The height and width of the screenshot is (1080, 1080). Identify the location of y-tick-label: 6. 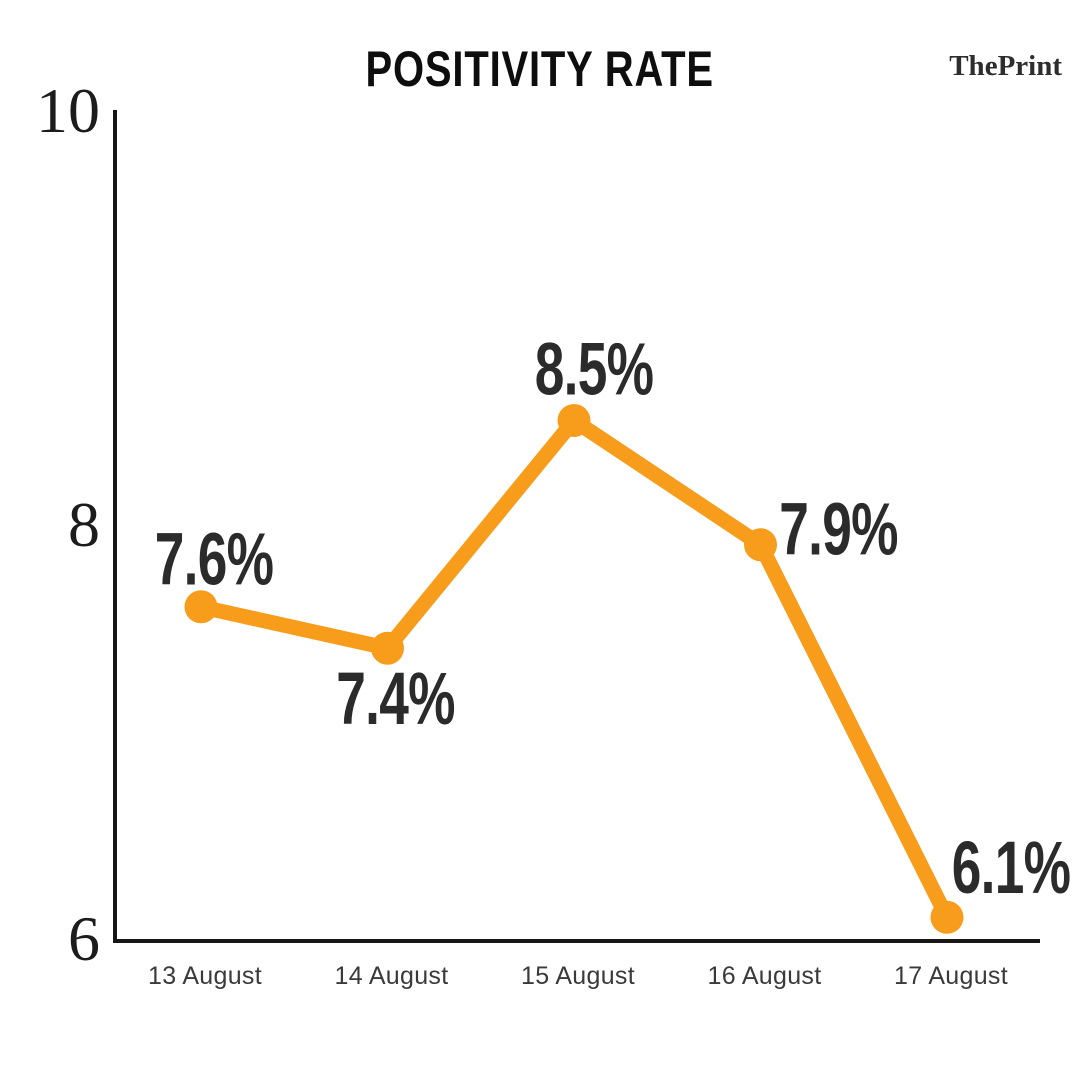
(84, 938).